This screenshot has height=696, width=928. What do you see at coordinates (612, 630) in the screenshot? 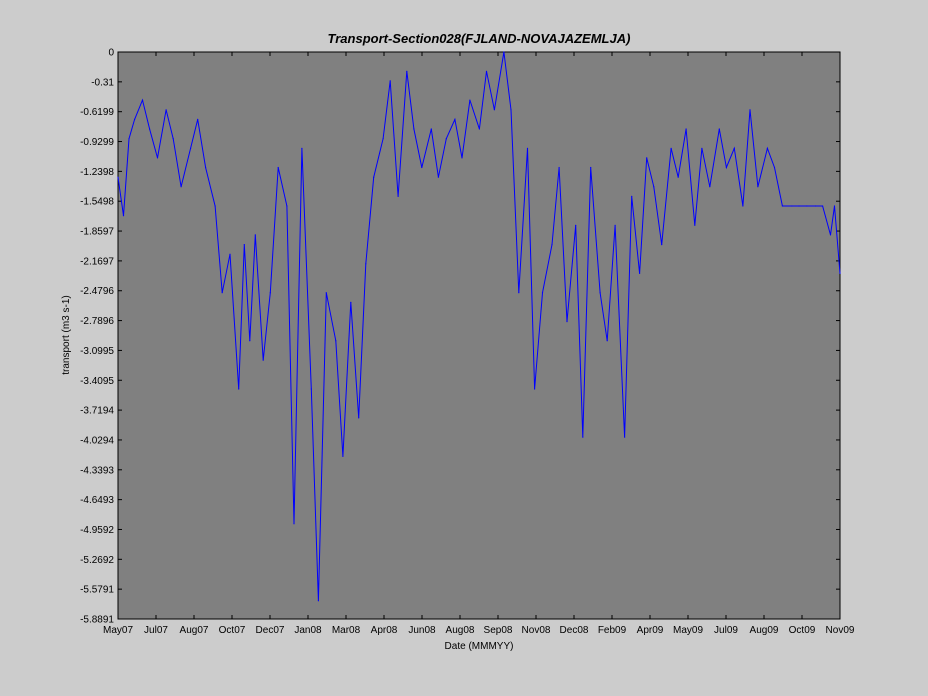
I see `x-tick-label: Feb09` at bounding box center [612, 630].